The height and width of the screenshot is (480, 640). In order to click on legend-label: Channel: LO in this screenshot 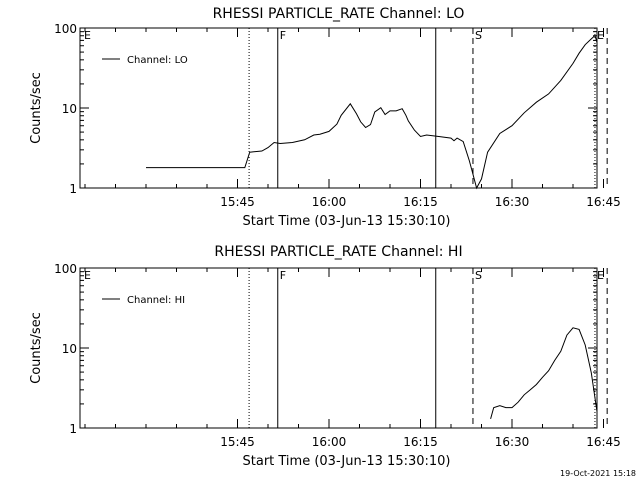, I will do `click(157, 60)`.